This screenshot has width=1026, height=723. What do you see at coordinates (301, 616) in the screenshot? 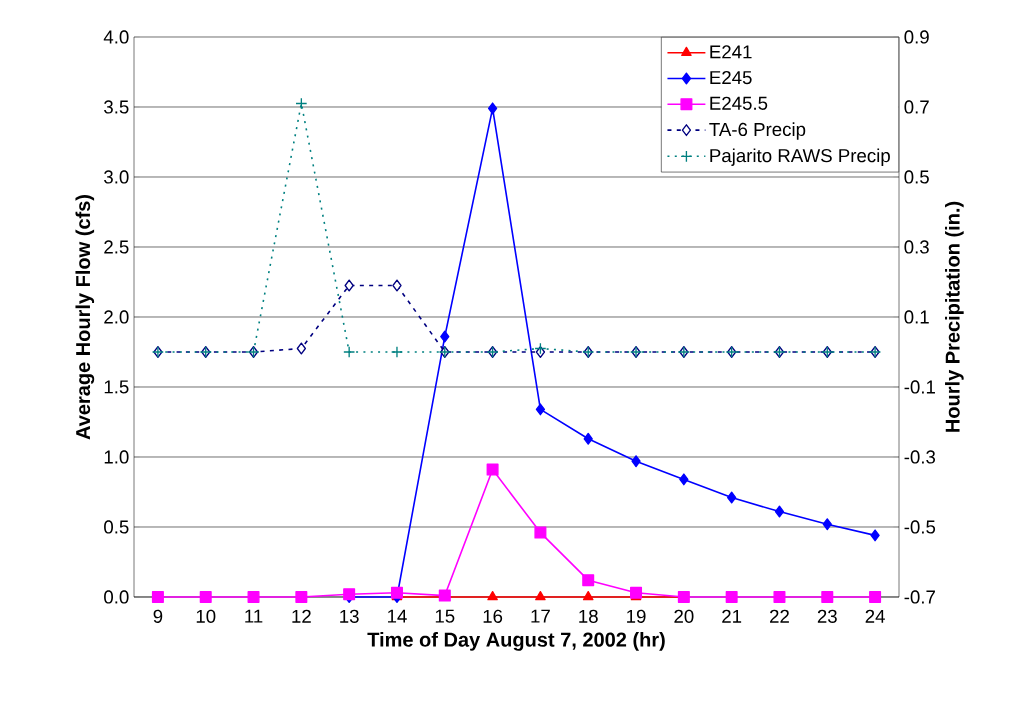
I see `x-tick-label: 12` at bounding box center [301, 616].